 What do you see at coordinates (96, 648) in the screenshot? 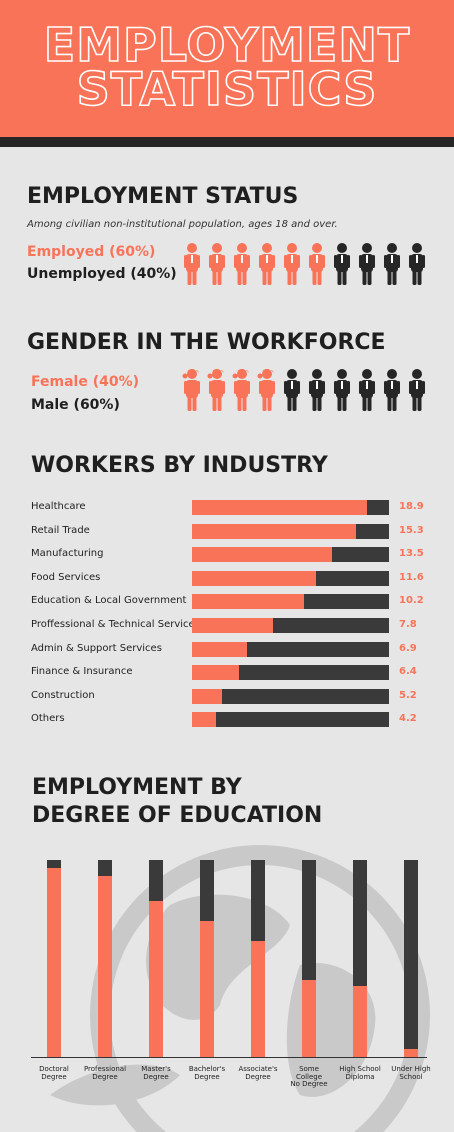
I see `industry-category-label: Admin & Support Services` at bounding box center [96, 648].